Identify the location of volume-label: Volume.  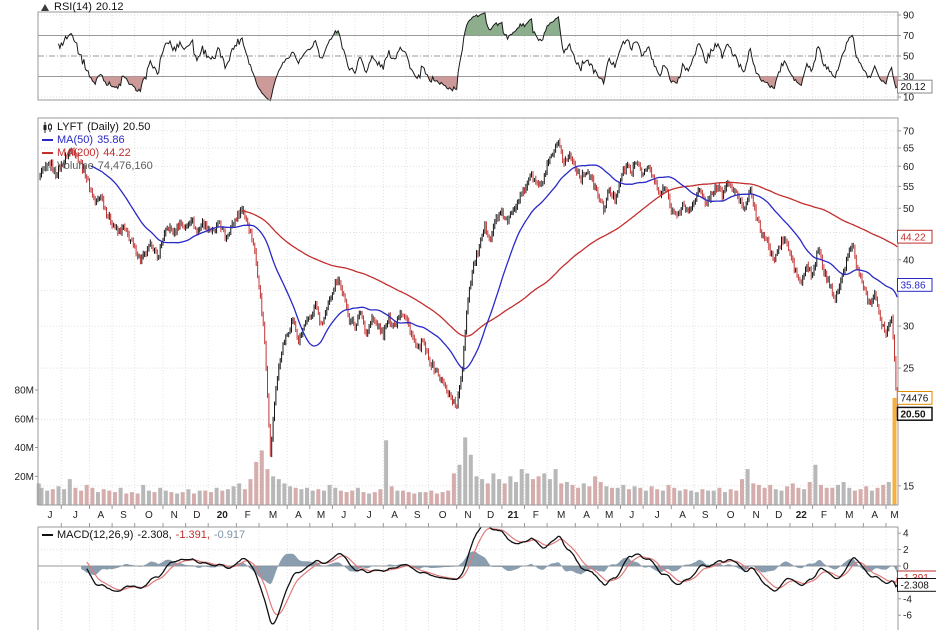
(75, 166).